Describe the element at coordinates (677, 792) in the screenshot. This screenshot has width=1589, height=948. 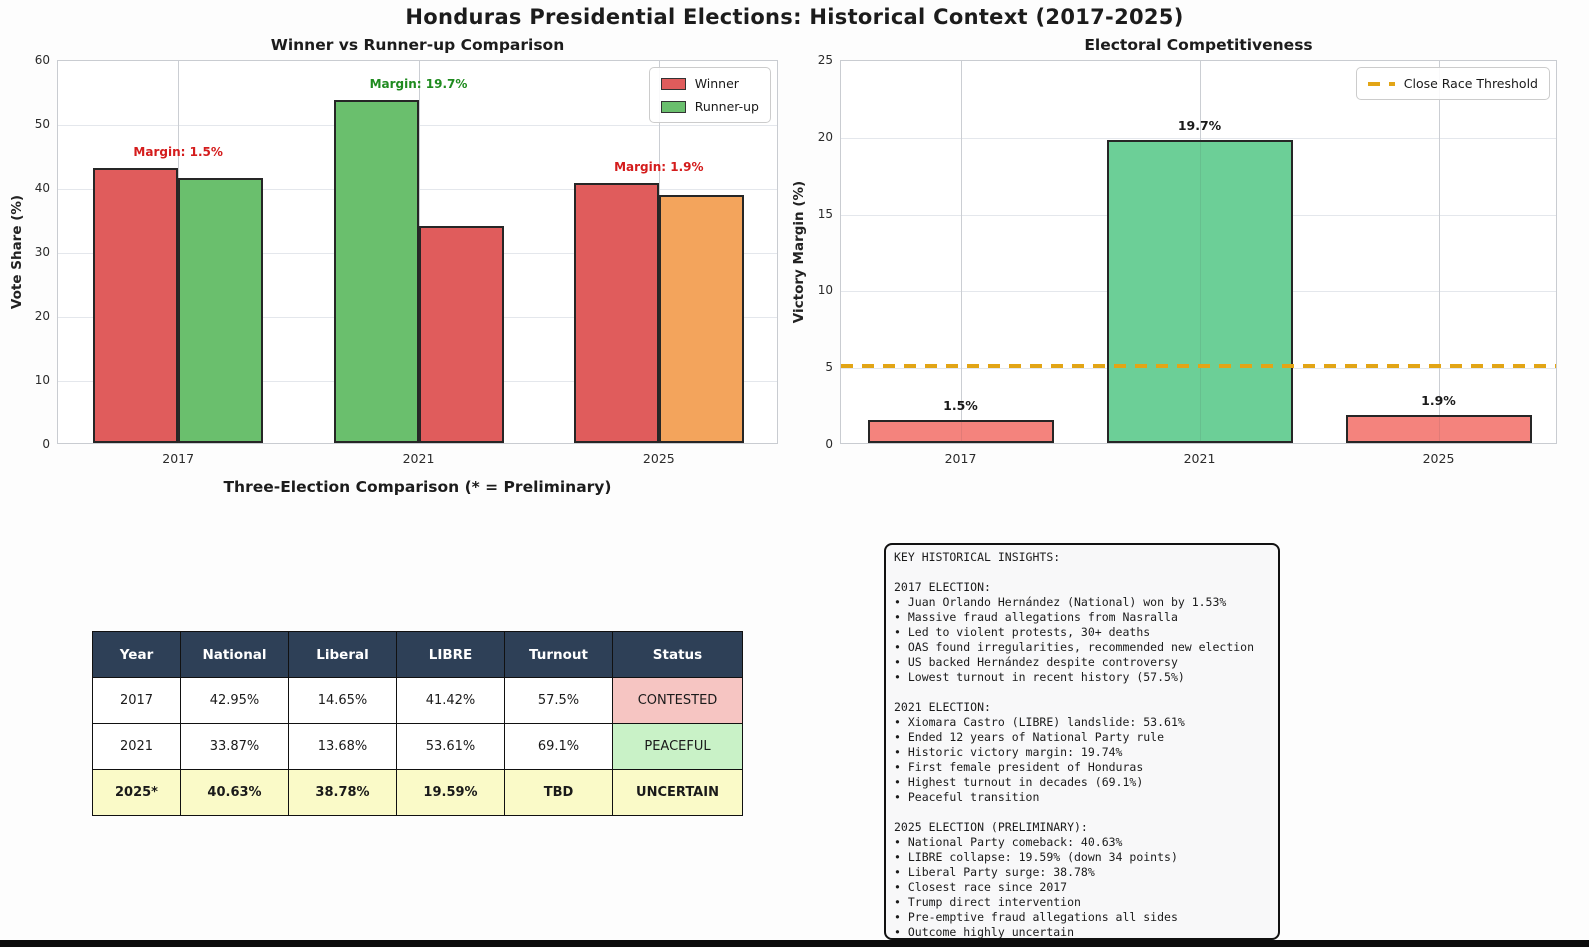
I see `status-badge: UNCERTAIN` at that location.